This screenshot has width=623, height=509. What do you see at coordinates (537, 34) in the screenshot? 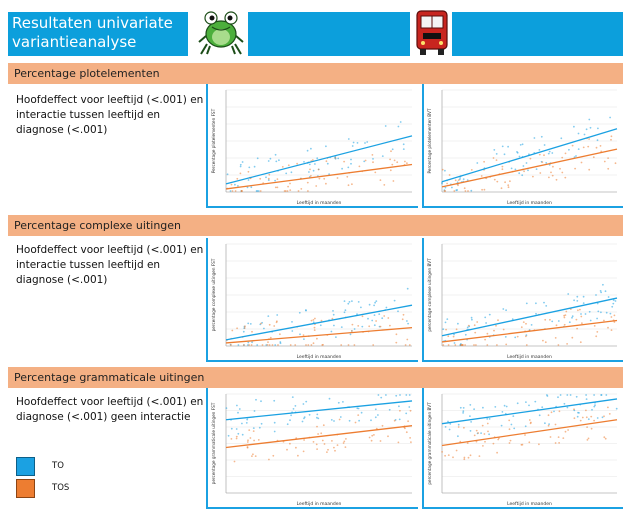
I see `header-strip` at bounding box center [537, 34].